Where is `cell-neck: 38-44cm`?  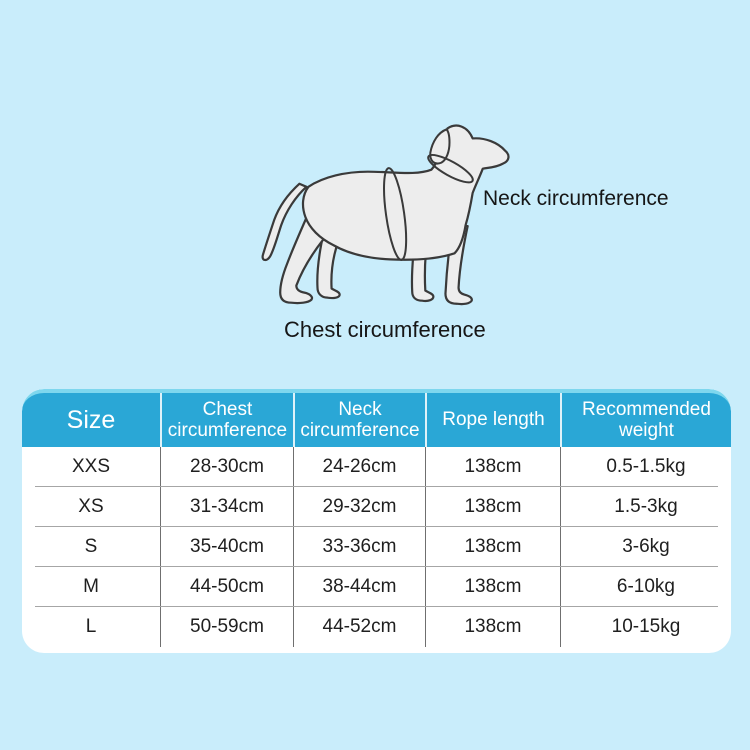
cell-neck: 38-44cm is located at coordinates (358, 587).